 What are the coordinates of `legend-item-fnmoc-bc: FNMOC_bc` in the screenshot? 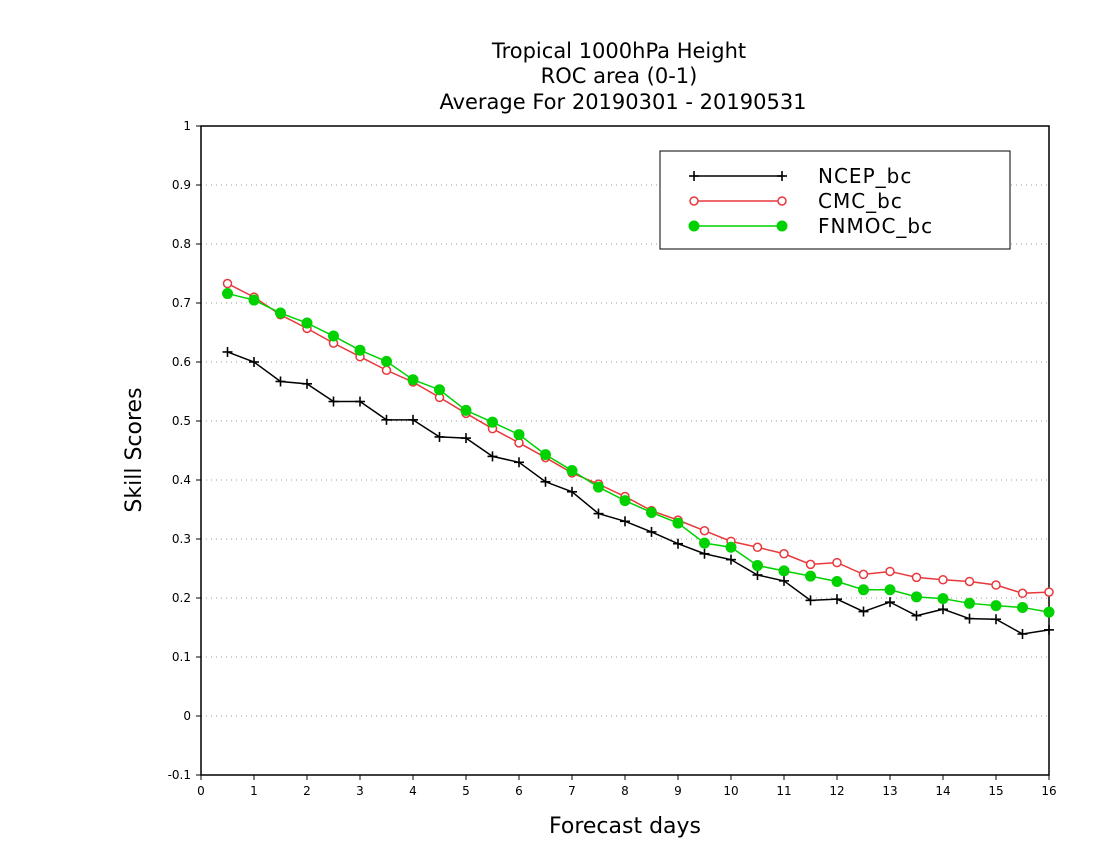 It's located at (810, 226).